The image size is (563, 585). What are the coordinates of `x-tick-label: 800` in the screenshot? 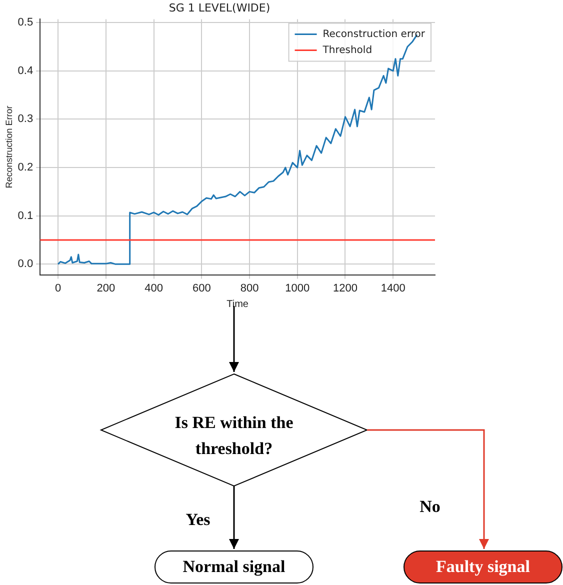 It's located at (249, 288).